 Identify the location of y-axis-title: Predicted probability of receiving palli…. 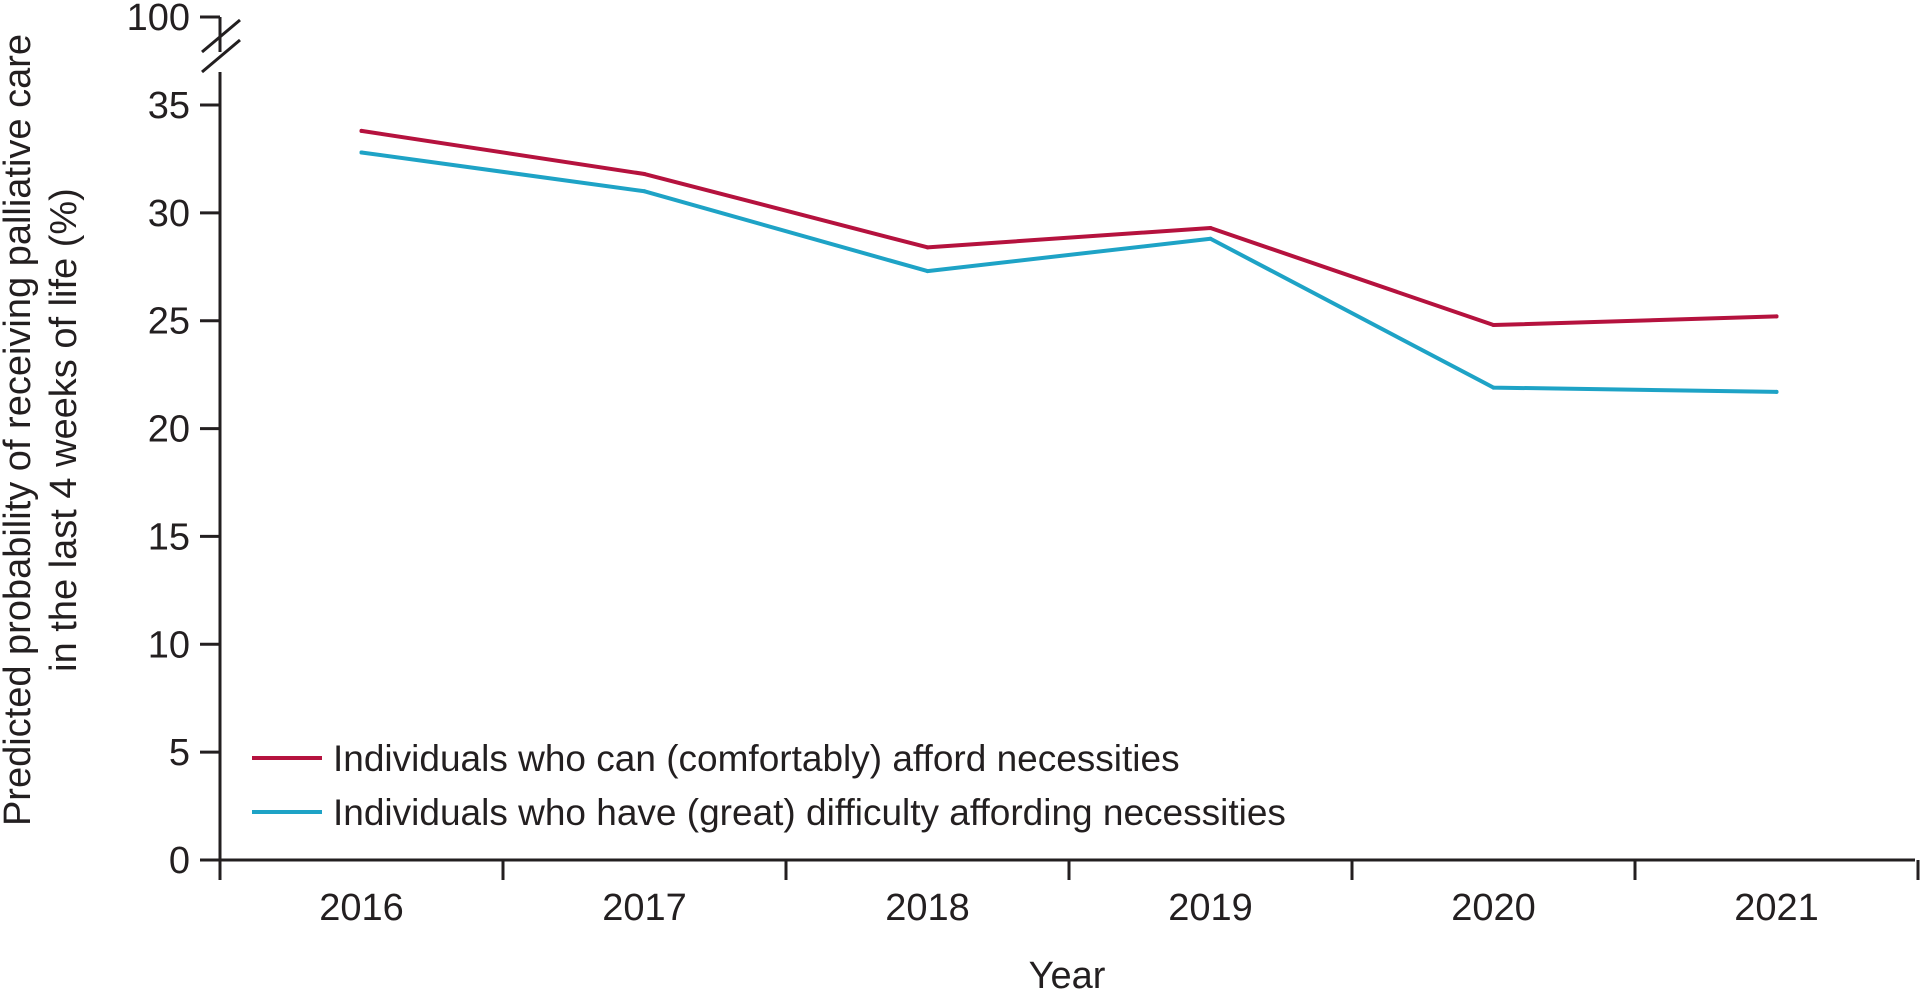
(42, 430).